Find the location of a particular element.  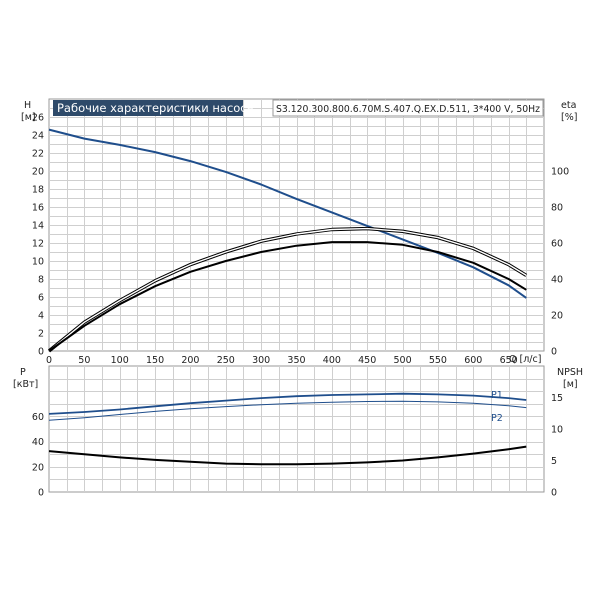

bottom-y-left-label: P is located at coordinates (23, 372).